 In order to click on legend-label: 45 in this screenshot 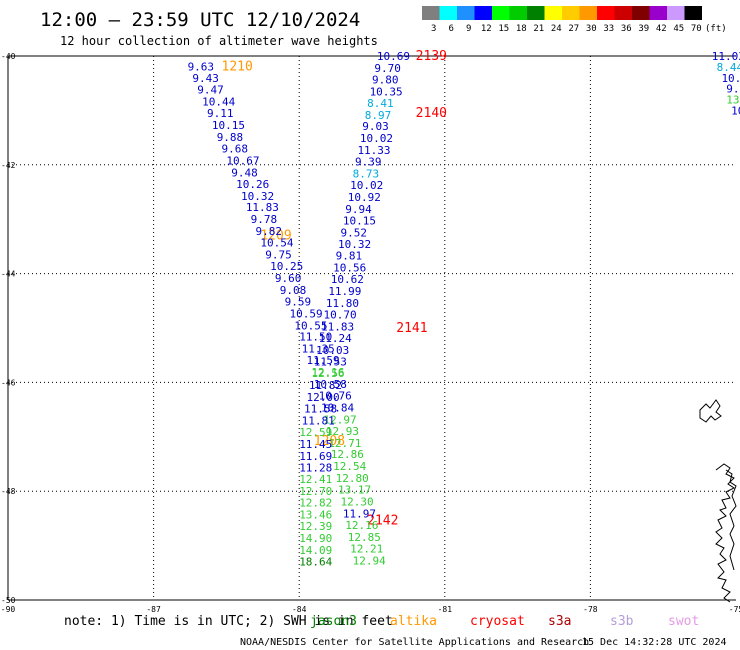, I will do `click(678, 29)`.